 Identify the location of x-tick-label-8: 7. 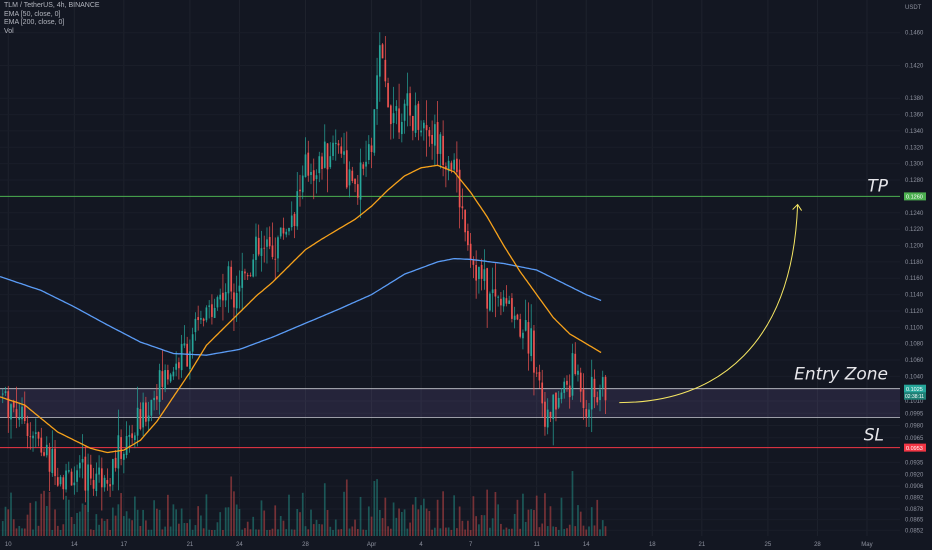
(471, 545).